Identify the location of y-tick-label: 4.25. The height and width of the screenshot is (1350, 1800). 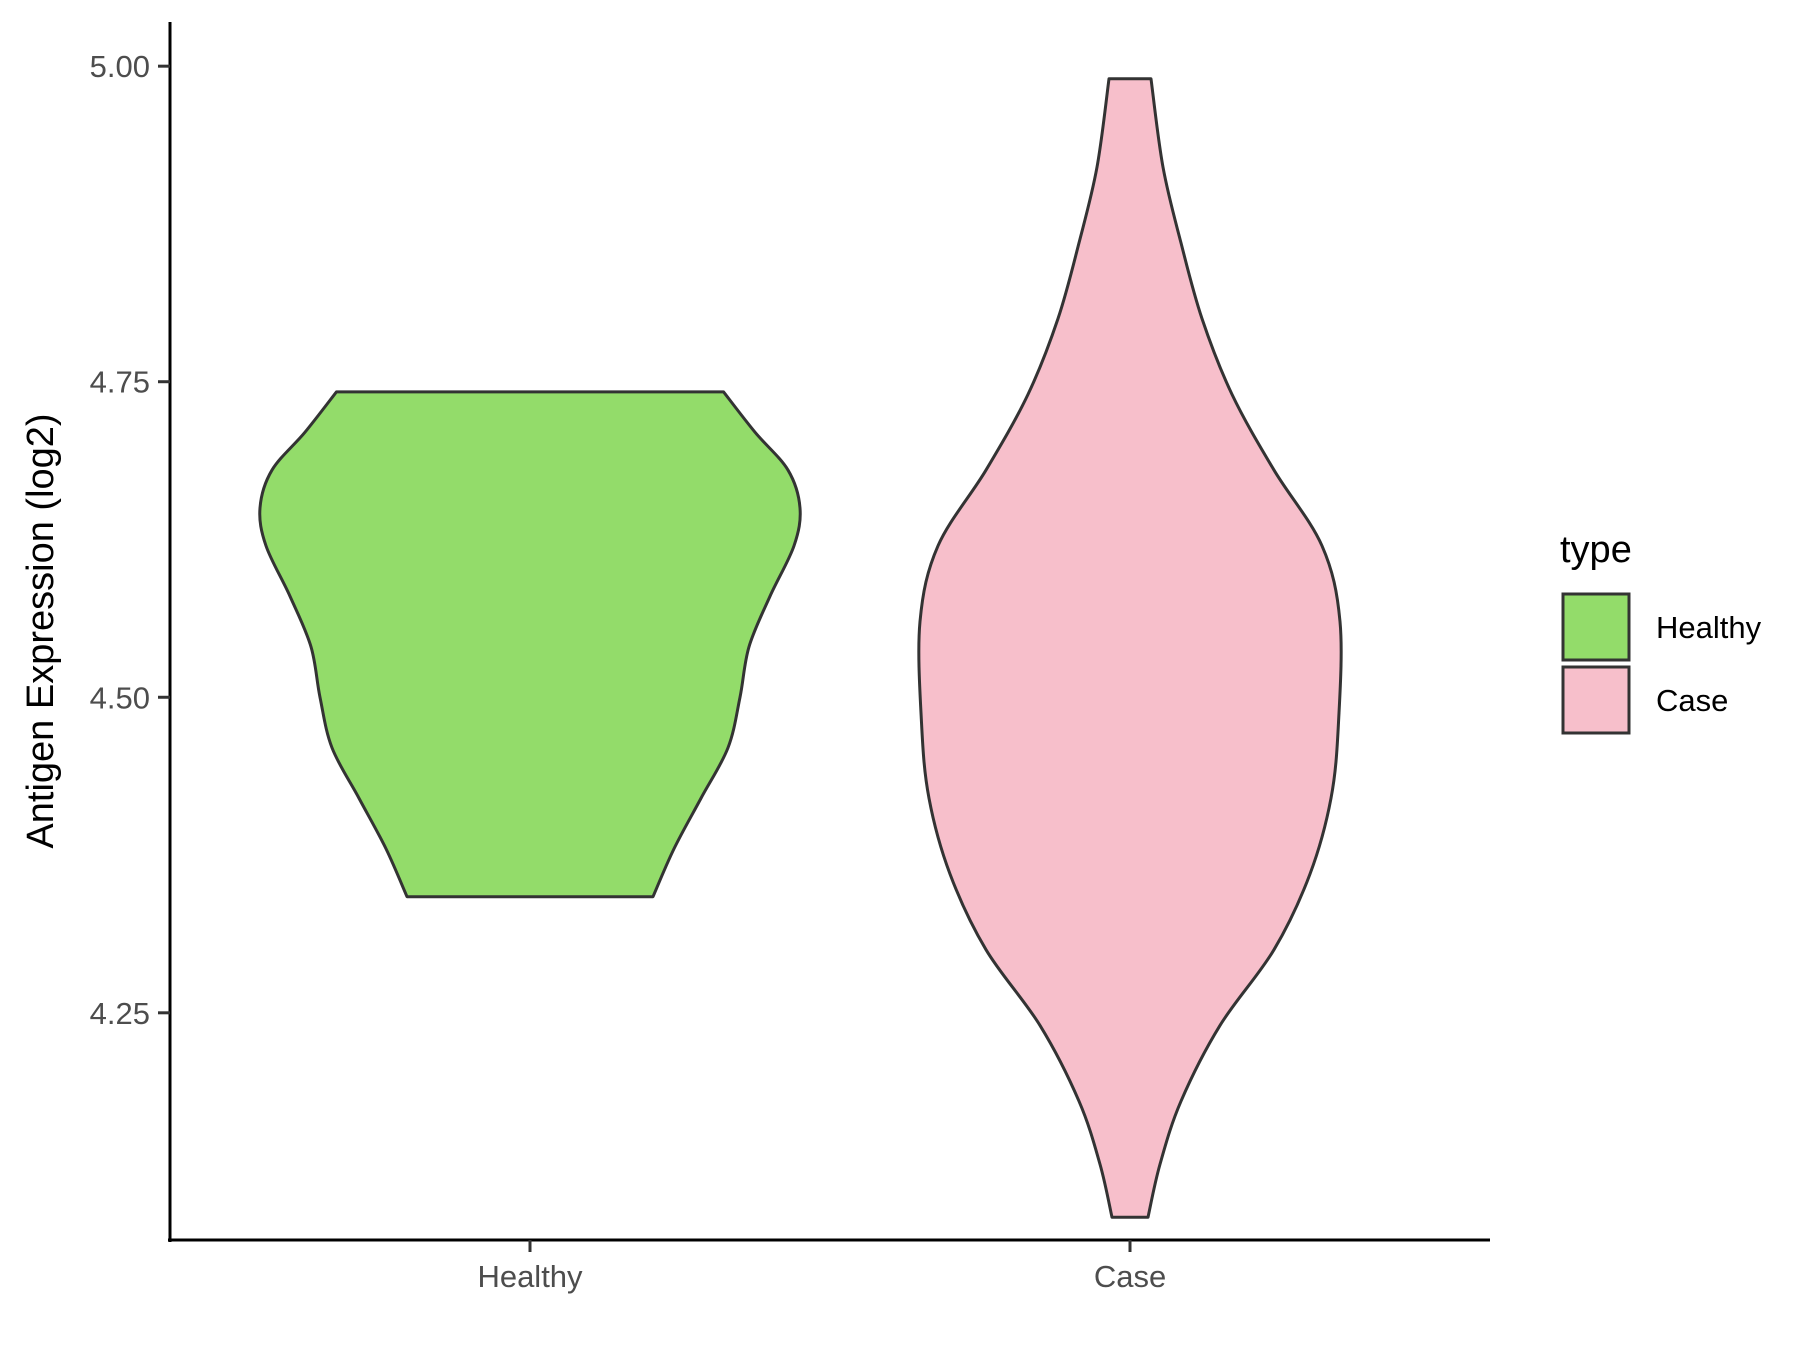
(120, 1013).